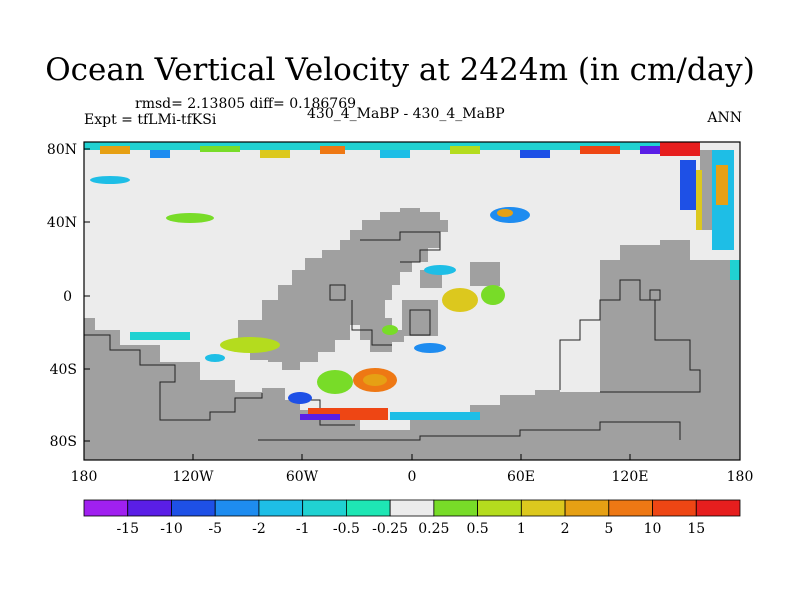 The height and width of the screenshot is (600, 800). Describe the element at coordinates (630, 477) in the screenshot. I see `lon-tick-label: 120E` at that location.